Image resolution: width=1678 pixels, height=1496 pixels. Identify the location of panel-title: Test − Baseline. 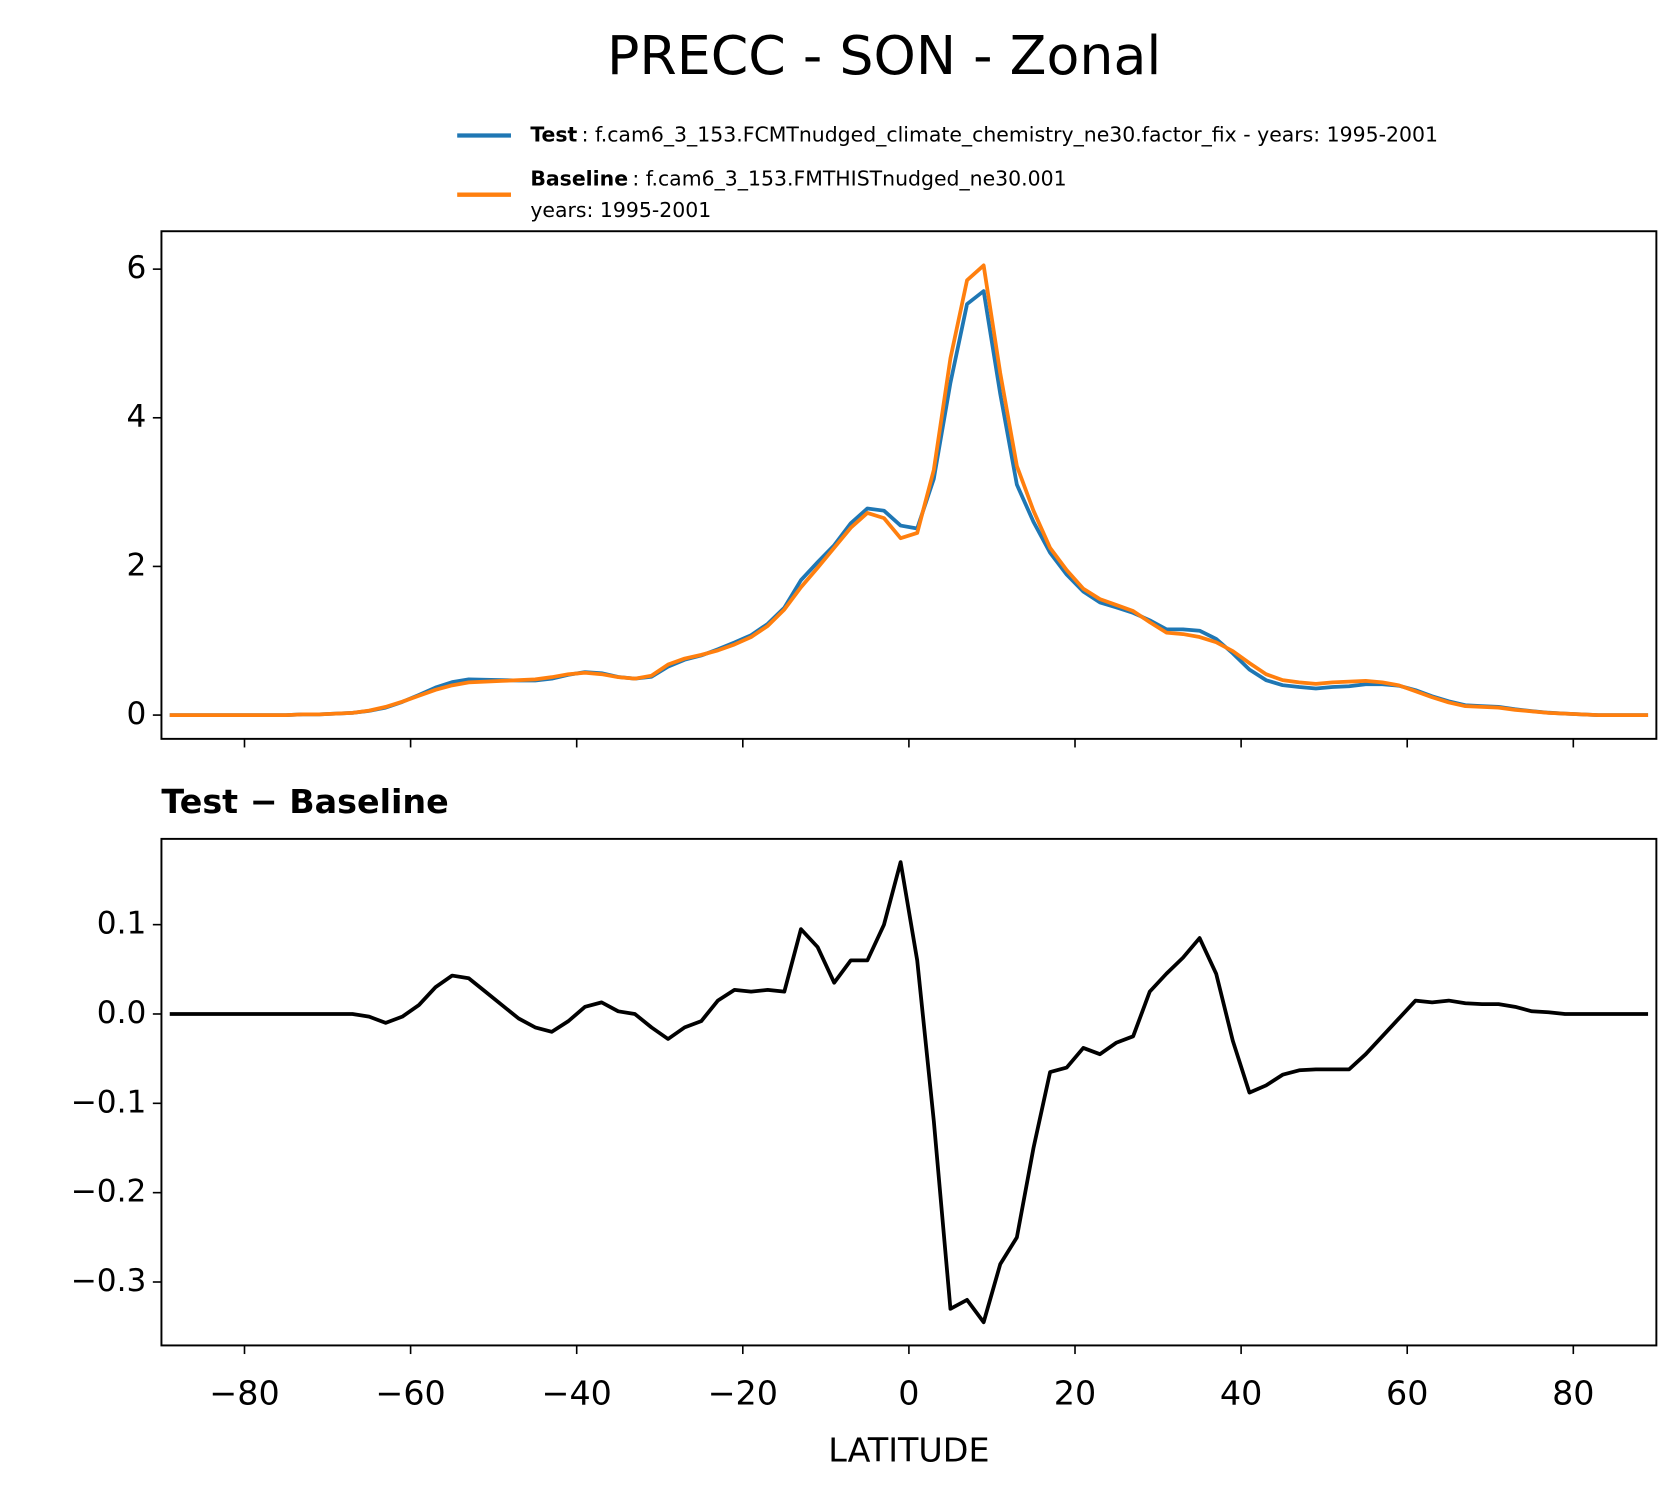
(304, 801).